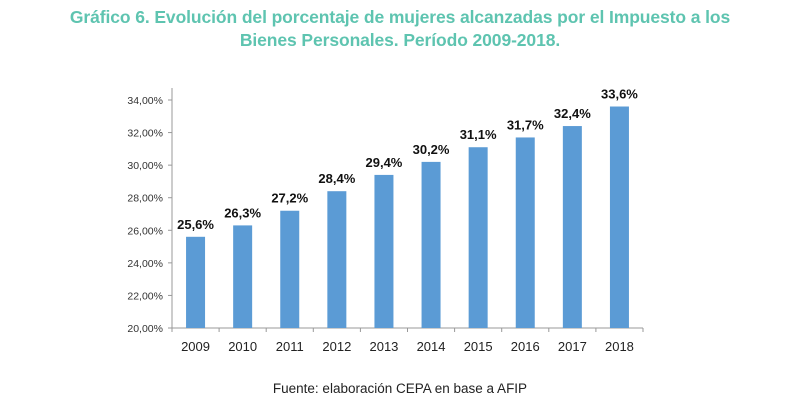 The image size is (800, 412). Describe the element at coordinates (478, 346) in the screenshot. I see `x-tick-label-2015: 2015` at that location.